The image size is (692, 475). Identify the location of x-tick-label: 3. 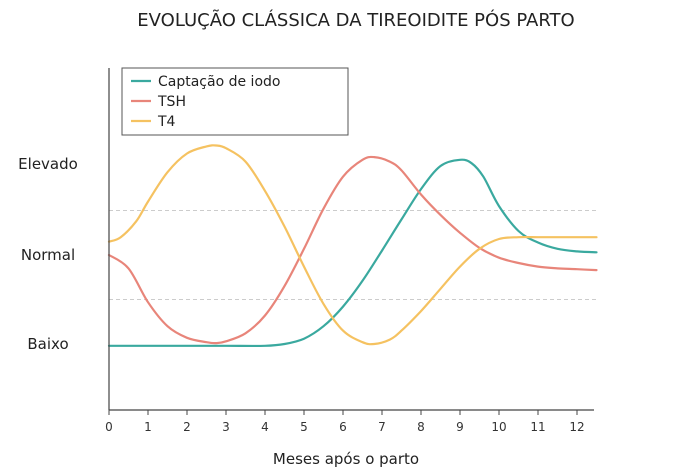
(226, 427).